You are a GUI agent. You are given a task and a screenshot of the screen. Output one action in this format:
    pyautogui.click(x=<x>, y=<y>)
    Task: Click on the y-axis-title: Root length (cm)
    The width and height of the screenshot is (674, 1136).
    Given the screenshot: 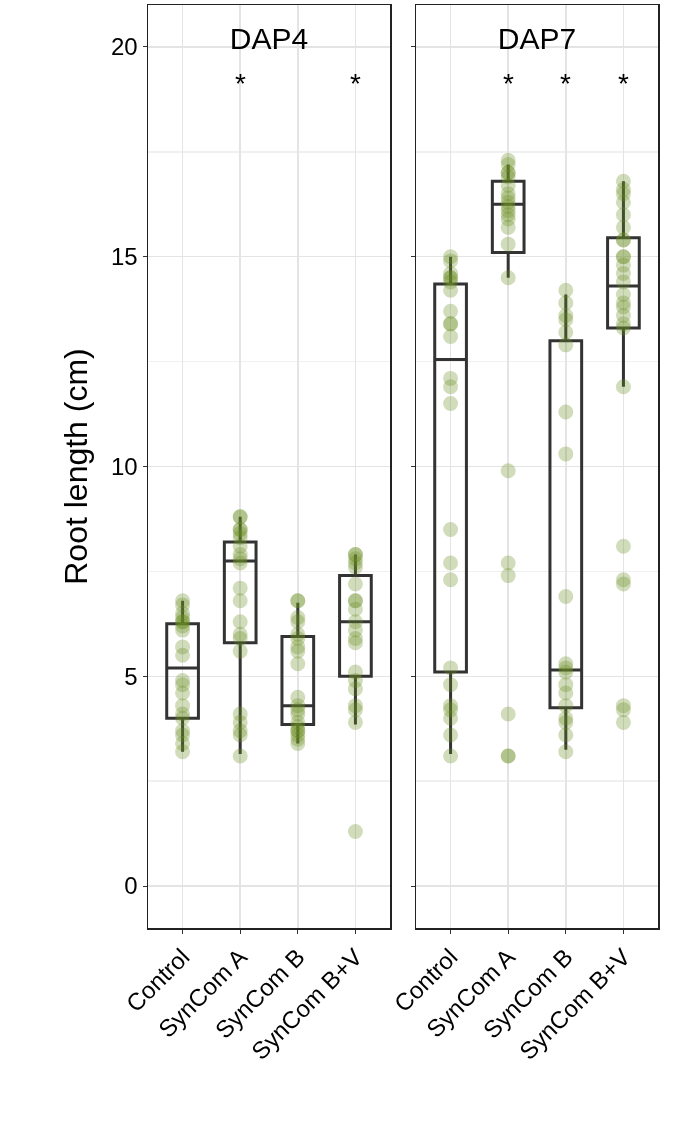 What is the action you would take?
    pyautogui.click(x=75, y=466)
    